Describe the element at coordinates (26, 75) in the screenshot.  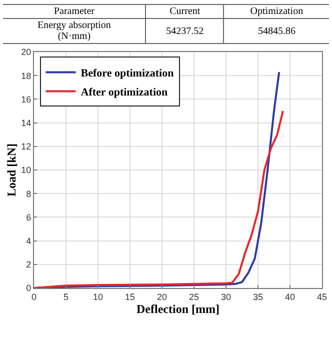
I see `y-tick-label: 18` at that location.